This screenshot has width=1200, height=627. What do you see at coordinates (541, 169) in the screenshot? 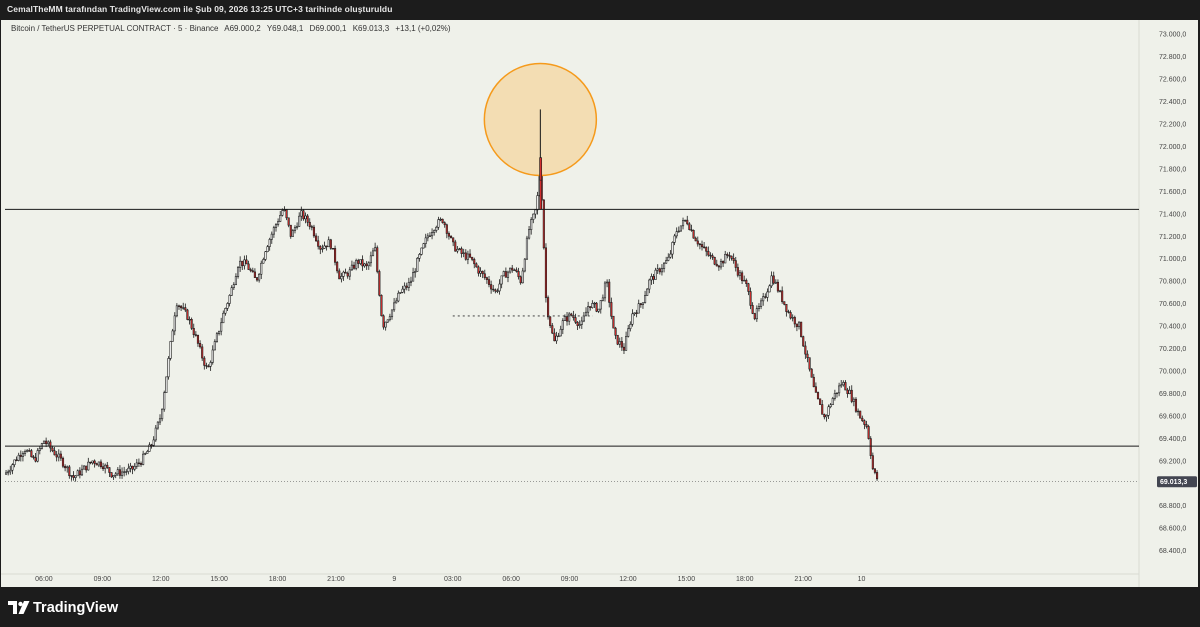
I see `spike-body-overlay` at bounding box center [541, 169].